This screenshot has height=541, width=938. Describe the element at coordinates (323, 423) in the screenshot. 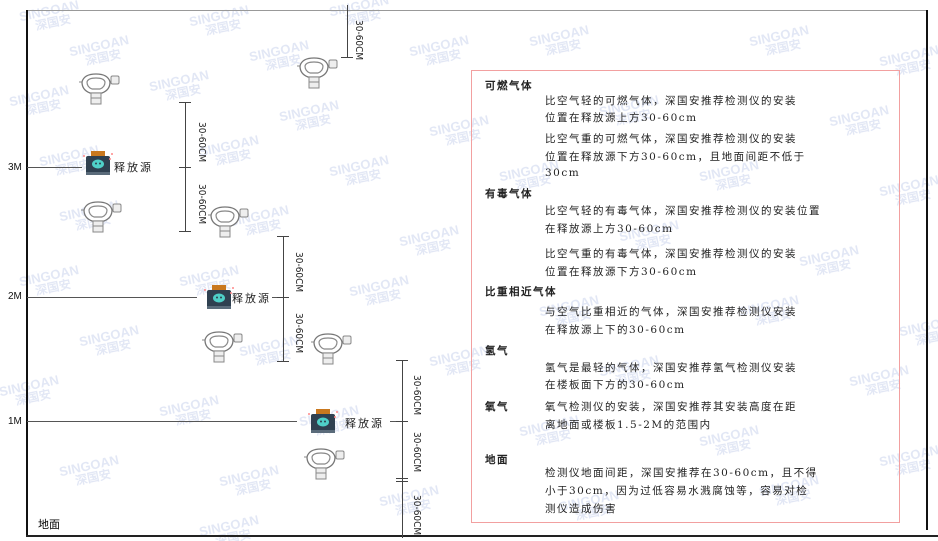

I see `release-source-1m` at that location.